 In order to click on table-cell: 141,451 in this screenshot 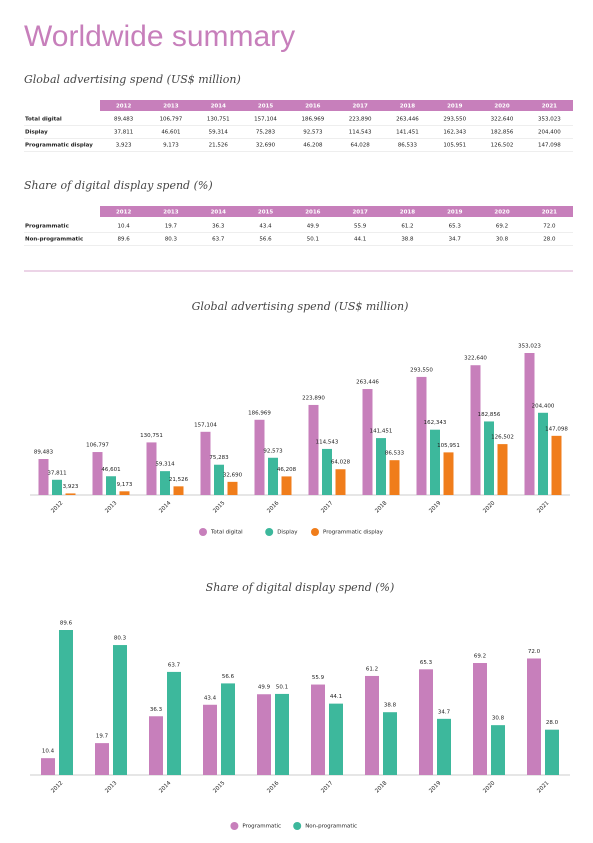, I will do `click(407, 133)`.